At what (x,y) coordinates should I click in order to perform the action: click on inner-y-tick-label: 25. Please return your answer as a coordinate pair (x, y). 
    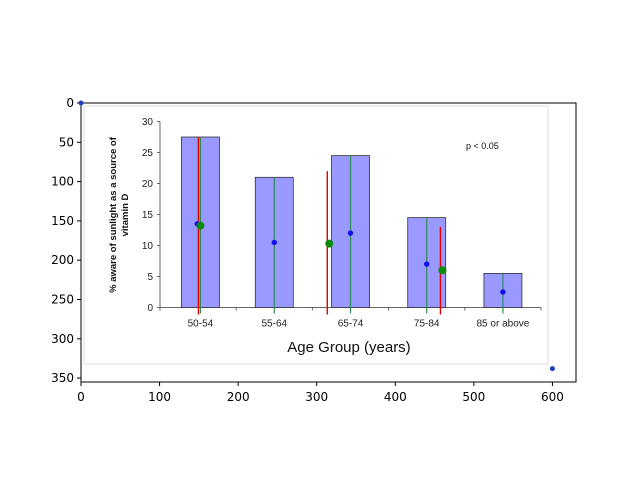
    Looking at the image, I should click on (148, 153).